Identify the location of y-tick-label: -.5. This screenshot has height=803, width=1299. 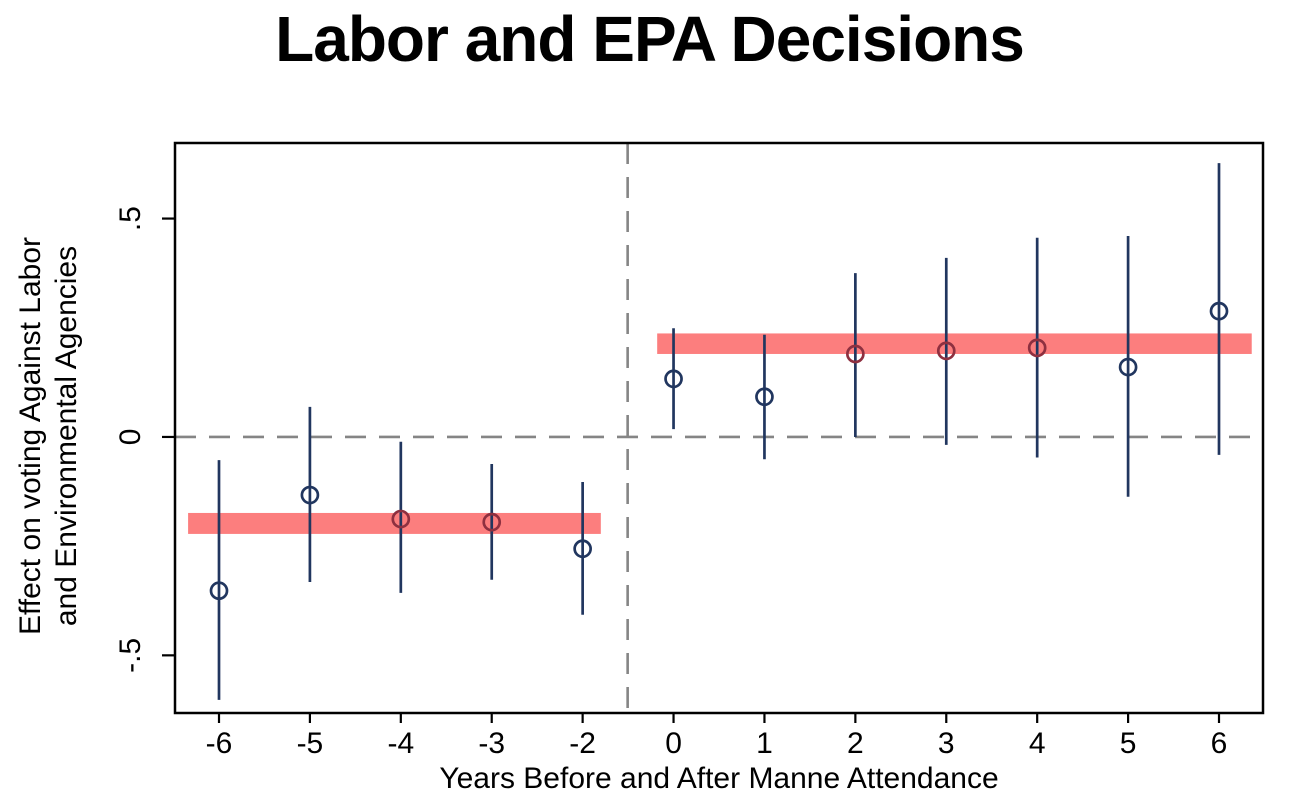
(130, 655).